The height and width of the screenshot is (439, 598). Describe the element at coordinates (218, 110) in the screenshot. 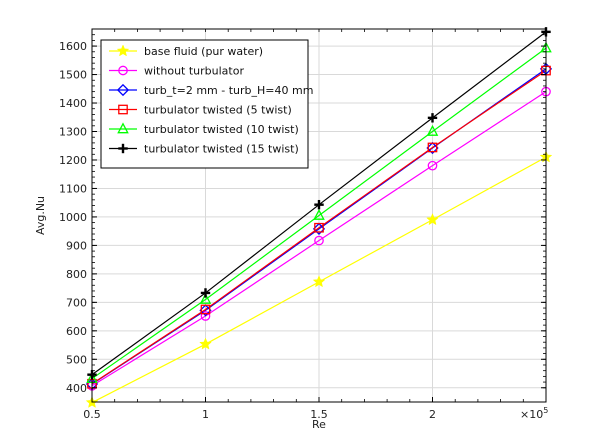

I see `legend-label: turbulator twisted (5 twist)` at that location.